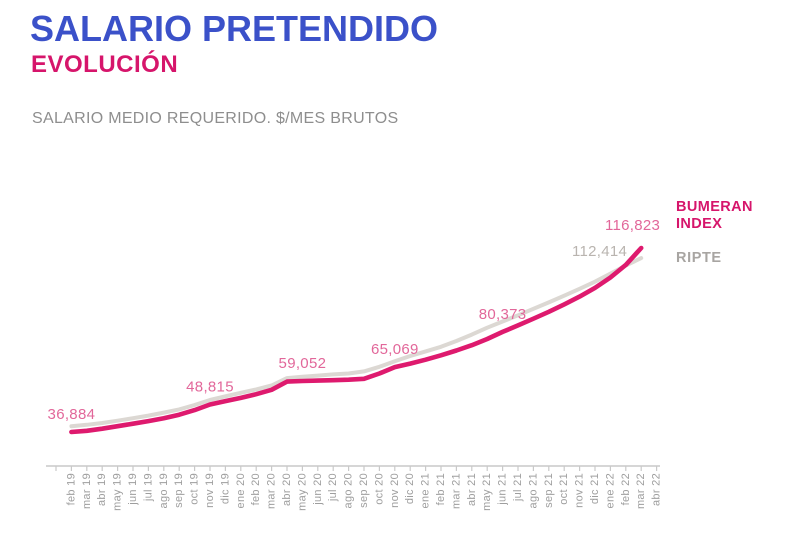  What do you see at coordinates (657, 489) in the screenshot?
I see `x-axis-label: abr 22` at bounding box center [657, 489].